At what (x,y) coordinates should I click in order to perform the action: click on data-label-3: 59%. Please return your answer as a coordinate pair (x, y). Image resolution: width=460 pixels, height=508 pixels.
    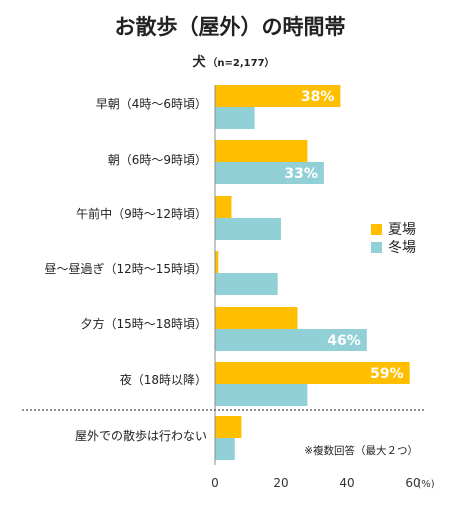
    Looking at the image, I should click on (387, 374).